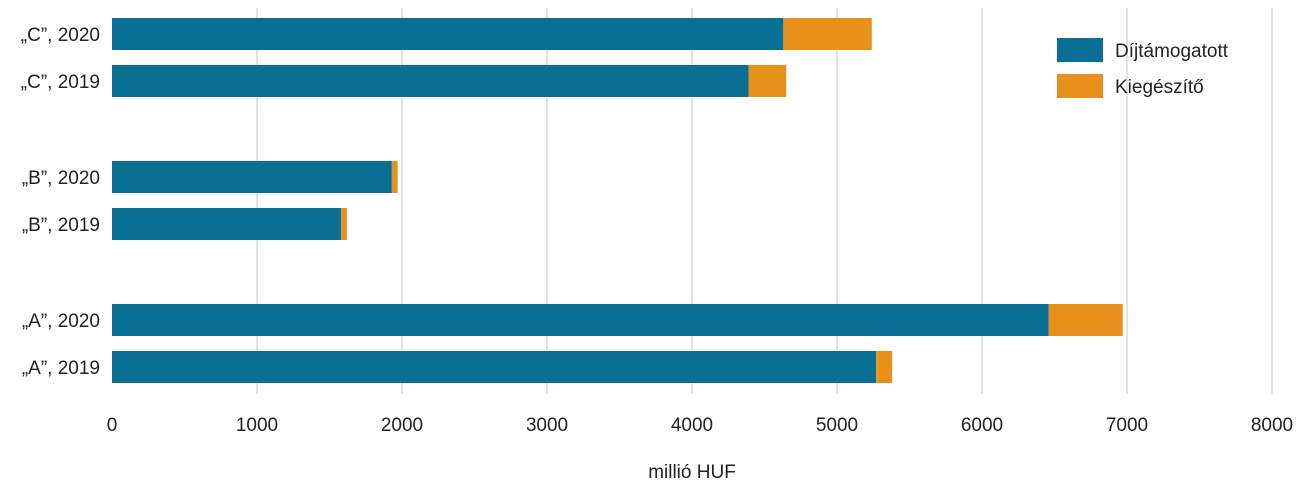 The height and width of the screenshot is (496, 1309). Describe the element at coordinates (252, 177) in the screenshot. I see `bar-b-2020-dijtamogatott` at that location.